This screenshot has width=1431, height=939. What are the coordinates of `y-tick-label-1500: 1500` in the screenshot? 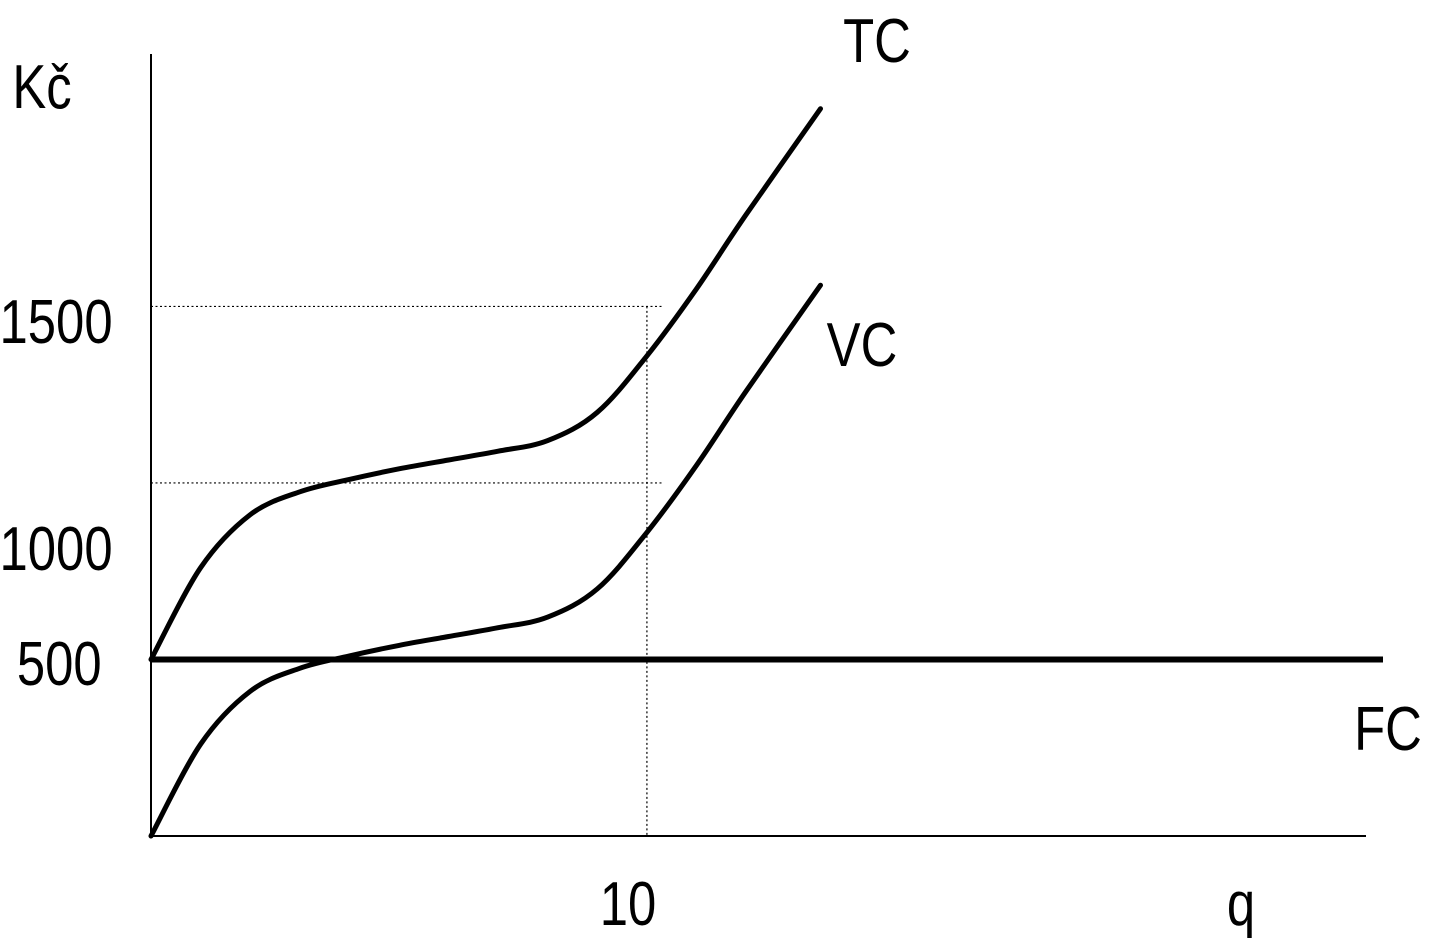 It's located at (56, 322).